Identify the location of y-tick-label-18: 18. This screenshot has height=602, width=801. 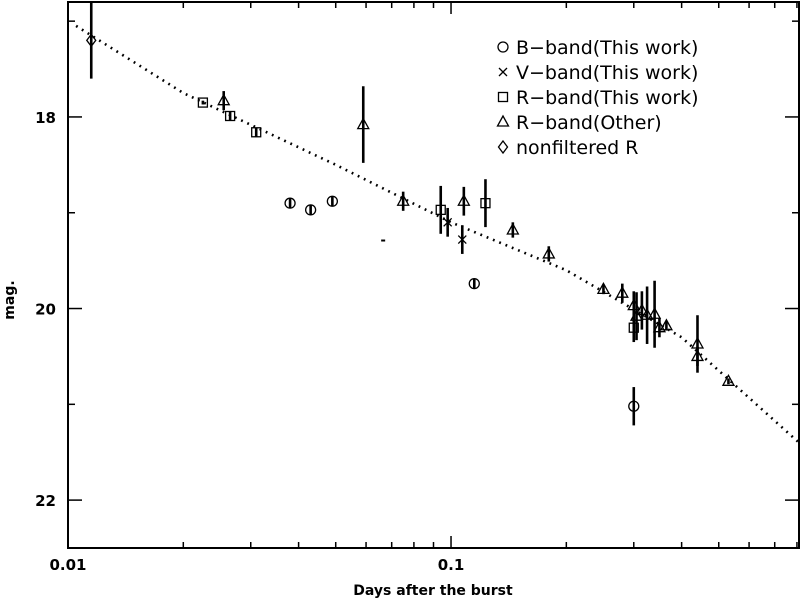
(45, 118).